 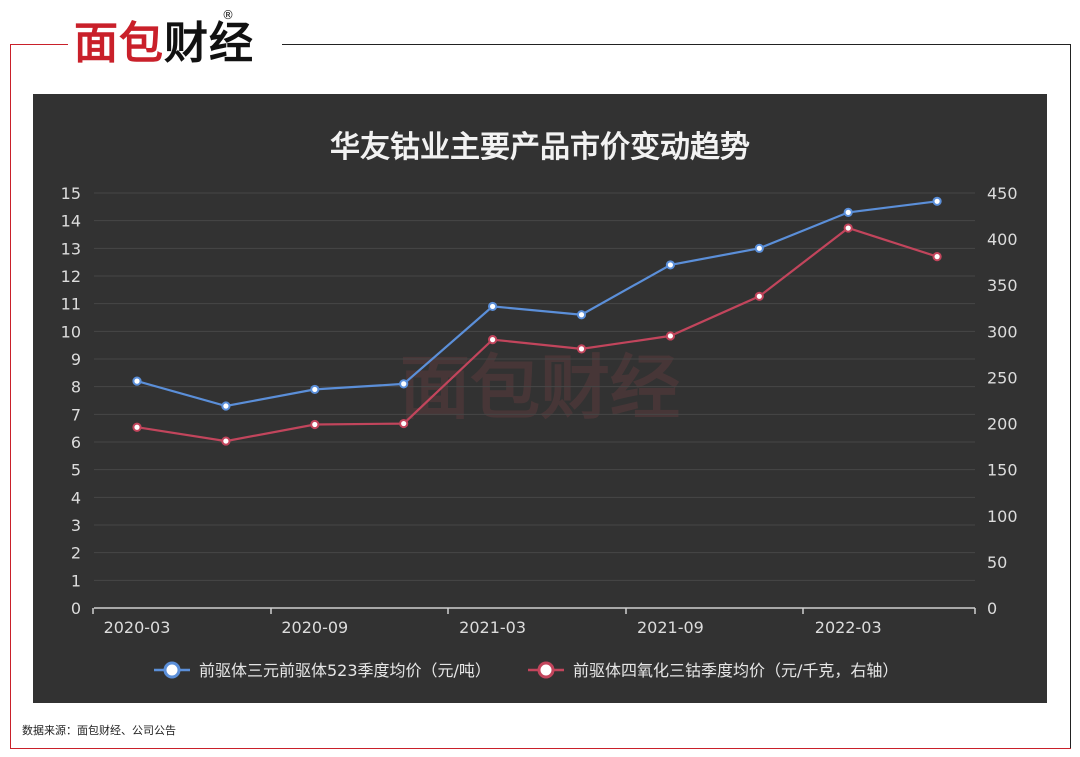 I want to click on frame-left-border, so click(x=10, y=396).